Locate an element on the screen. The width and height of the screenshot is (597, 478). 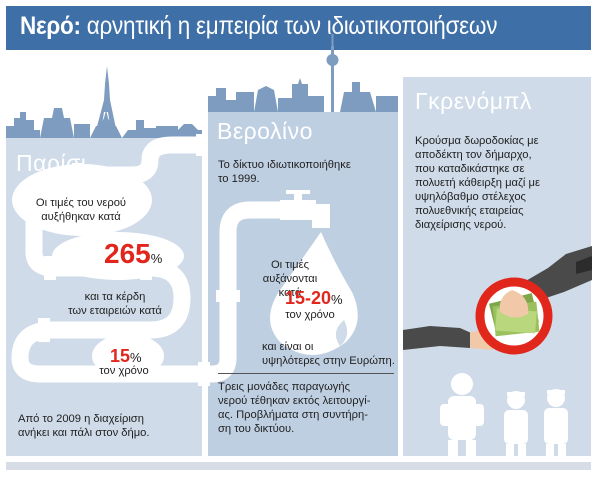
grenoble-line-3: που καταδικάστηκε σε is located at coordinates (470, 169).